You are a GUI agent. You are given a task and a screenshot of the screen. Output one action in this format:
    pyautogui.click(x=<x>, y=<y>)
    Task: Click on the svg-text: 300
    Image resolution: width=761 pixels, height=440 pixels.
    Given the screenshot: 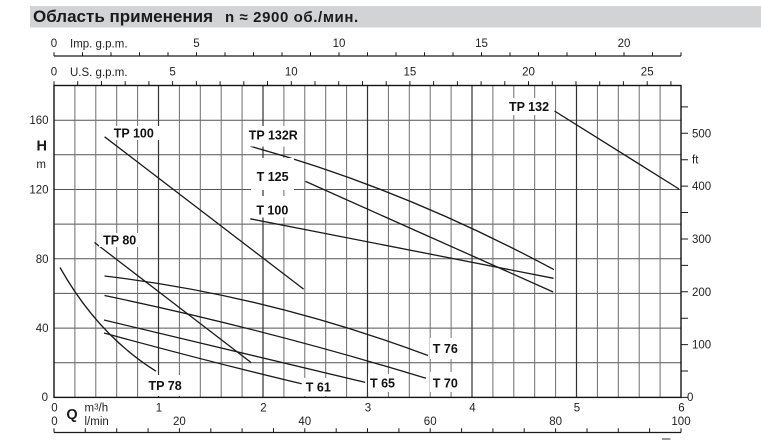 What is the action you would take?
    pyautogui.click(x=701, y=240)
    